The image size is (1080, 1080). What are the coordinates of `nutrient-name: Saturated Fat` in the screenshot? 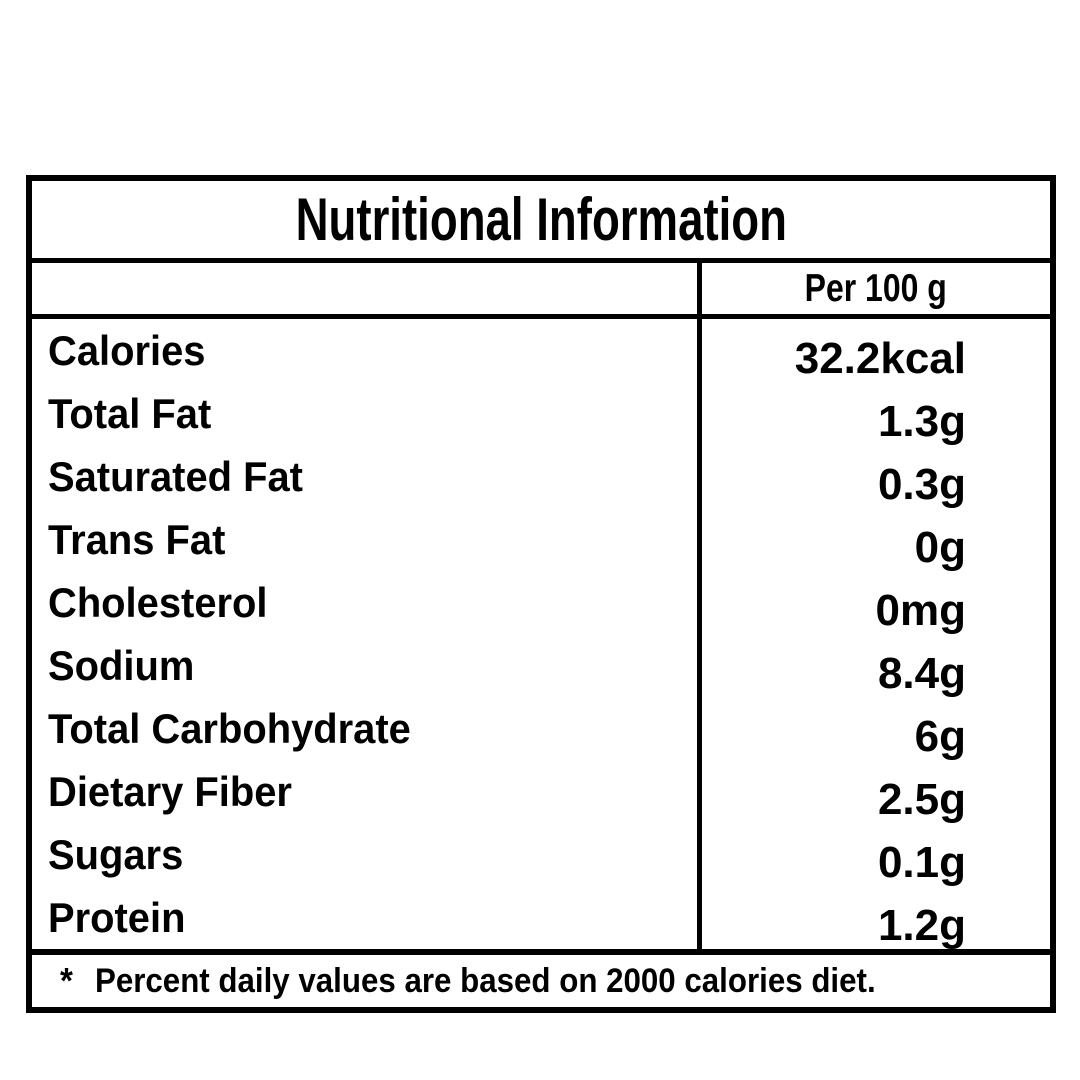 It's located at (175, 476).